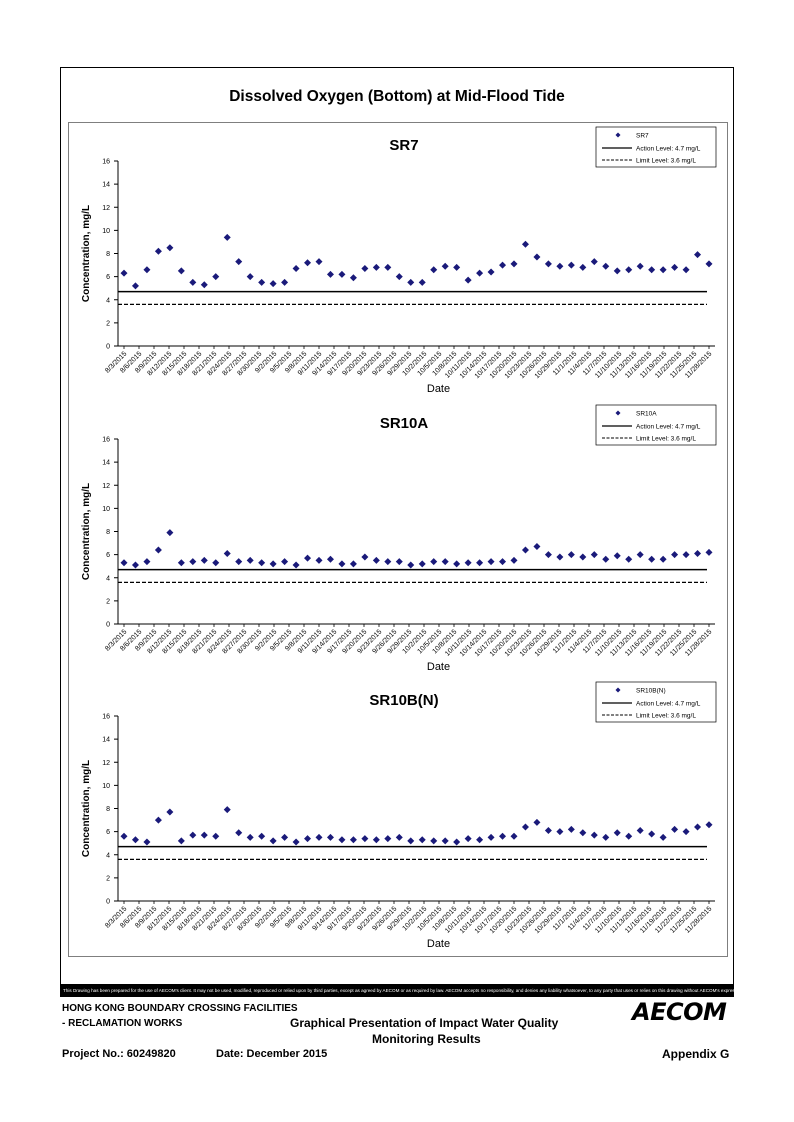  I want to click on y-tick-label: 12, so click(106, 208).